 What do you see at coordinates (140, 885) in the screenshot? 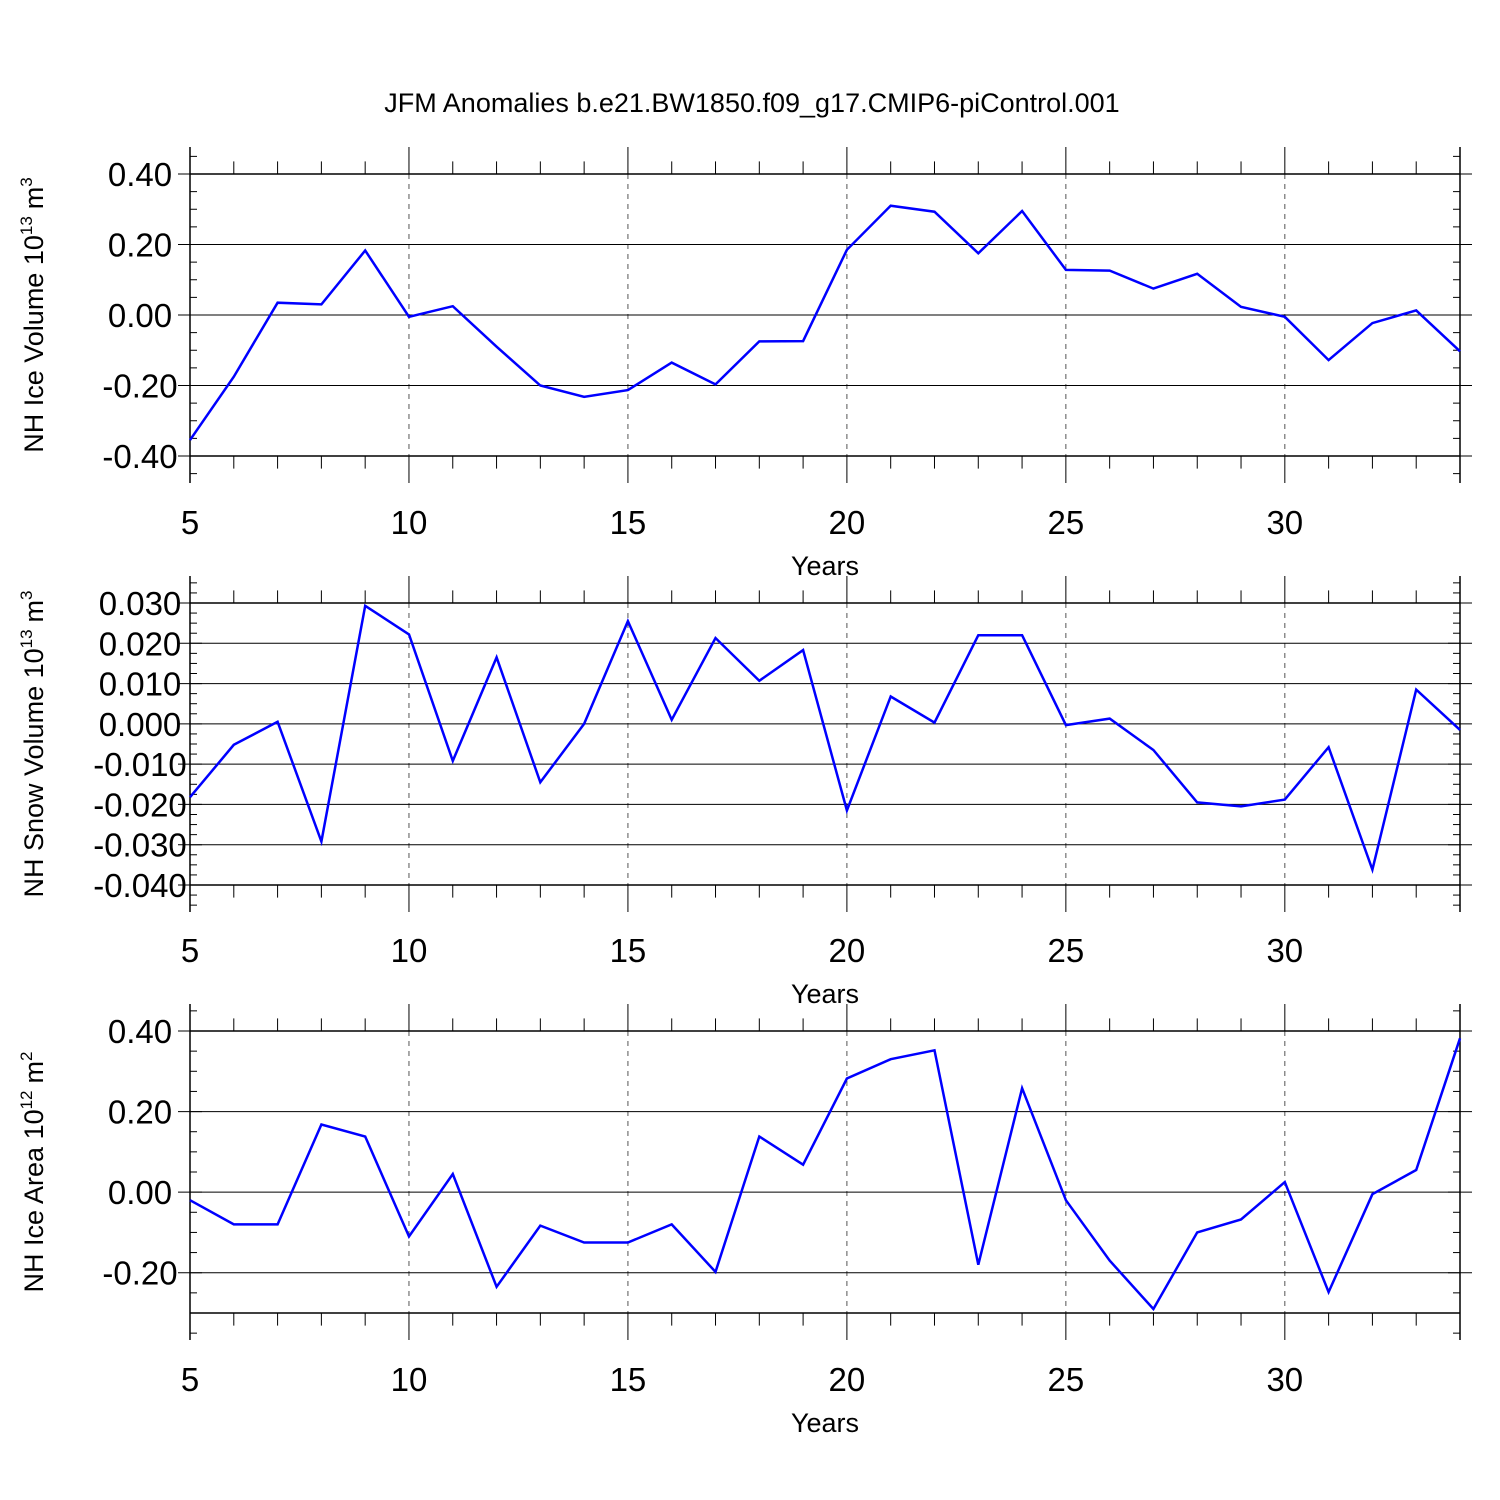
I see `y-tick-label: -0.040` at bounding box center [140, 885].